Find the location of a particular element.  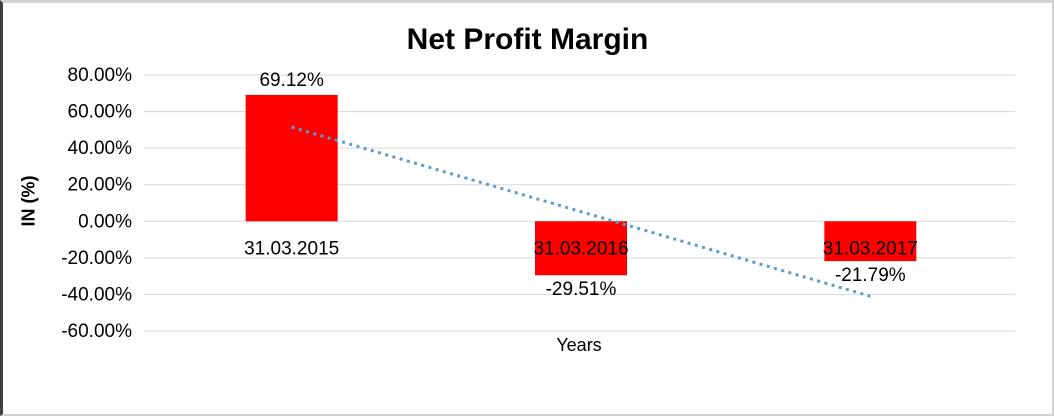

y-tick-label: 80.00% is located at coordinates (100, 75).